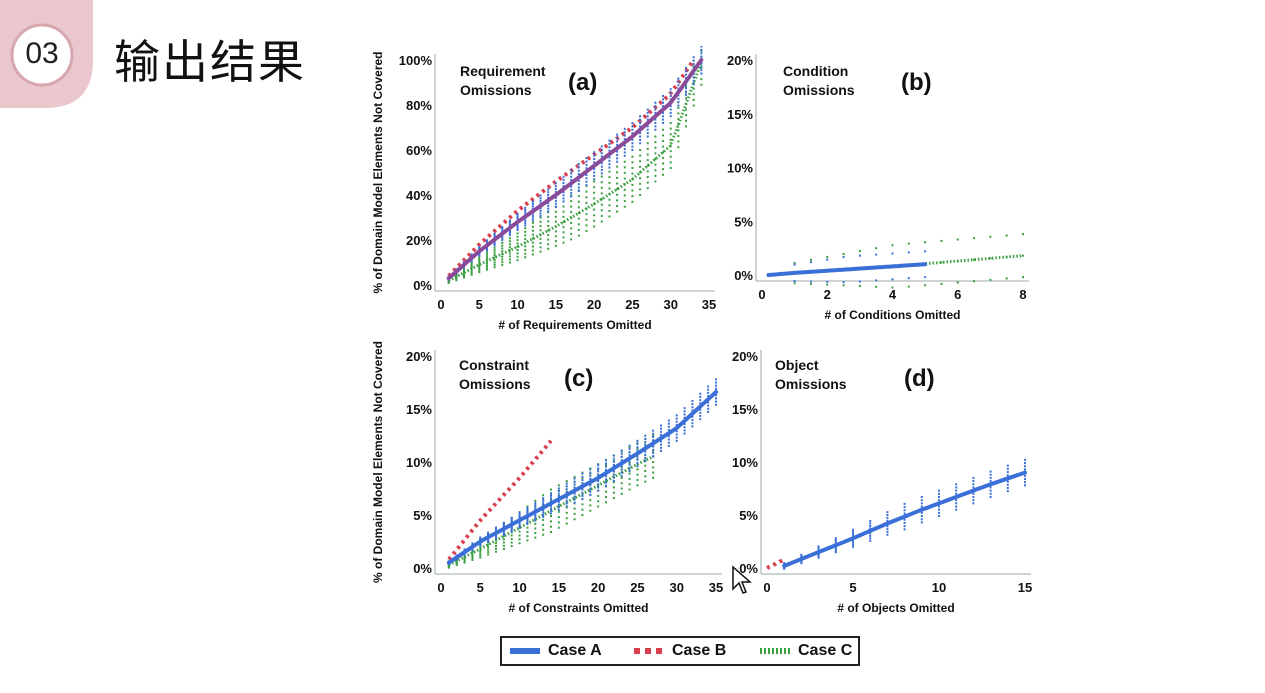 Image resolution: width=1265 pixels, height=693 pixels. I want to click on x-tick-label: 15, so click(559, 587).